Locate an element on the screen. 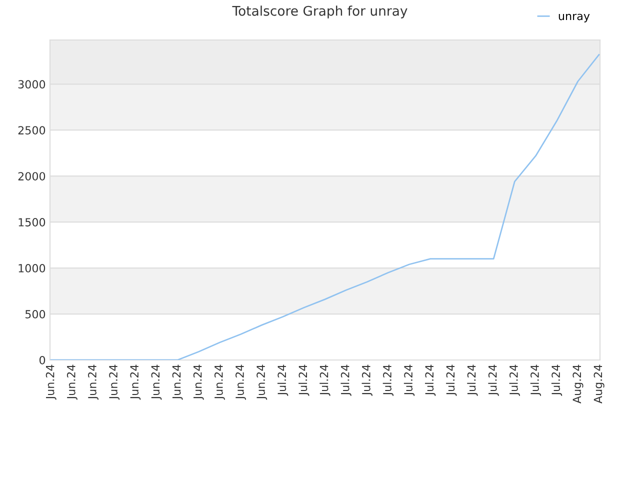 The image size is (640, 480). chart-title: Totalscore Graph for unray is located at coordinates (320, 12).